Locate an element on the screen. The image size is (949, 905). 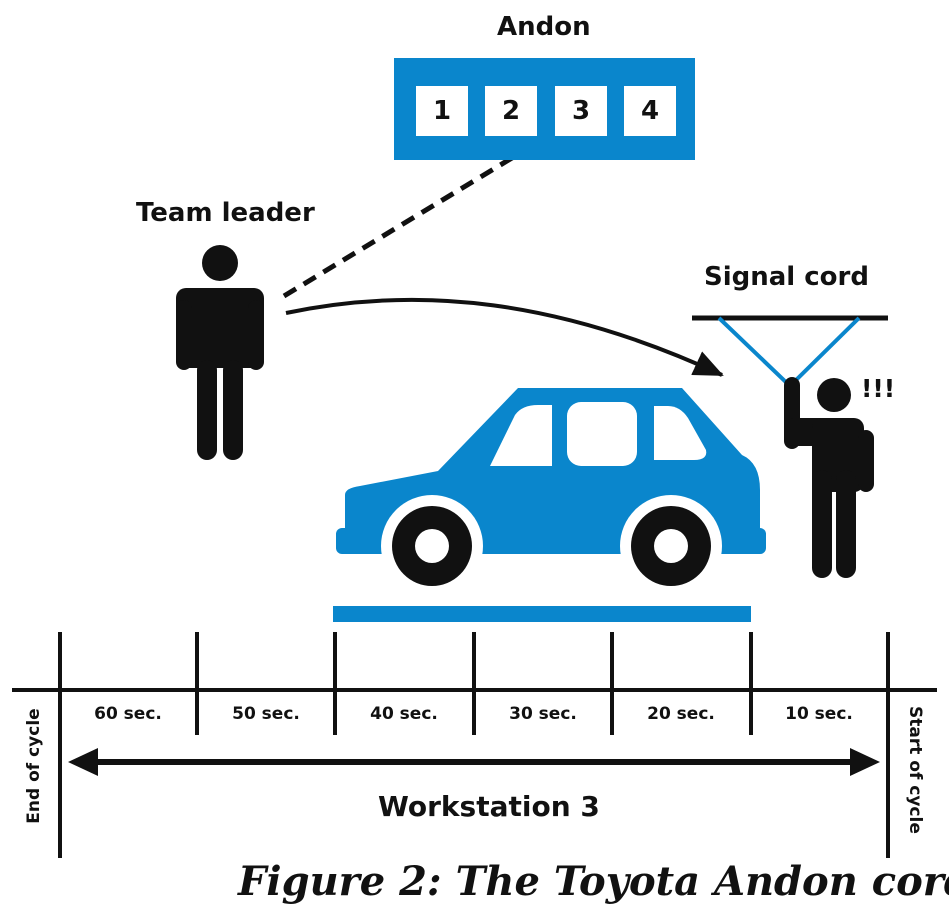
interval-label: 10 sec. is located at coordinates (819, 714).